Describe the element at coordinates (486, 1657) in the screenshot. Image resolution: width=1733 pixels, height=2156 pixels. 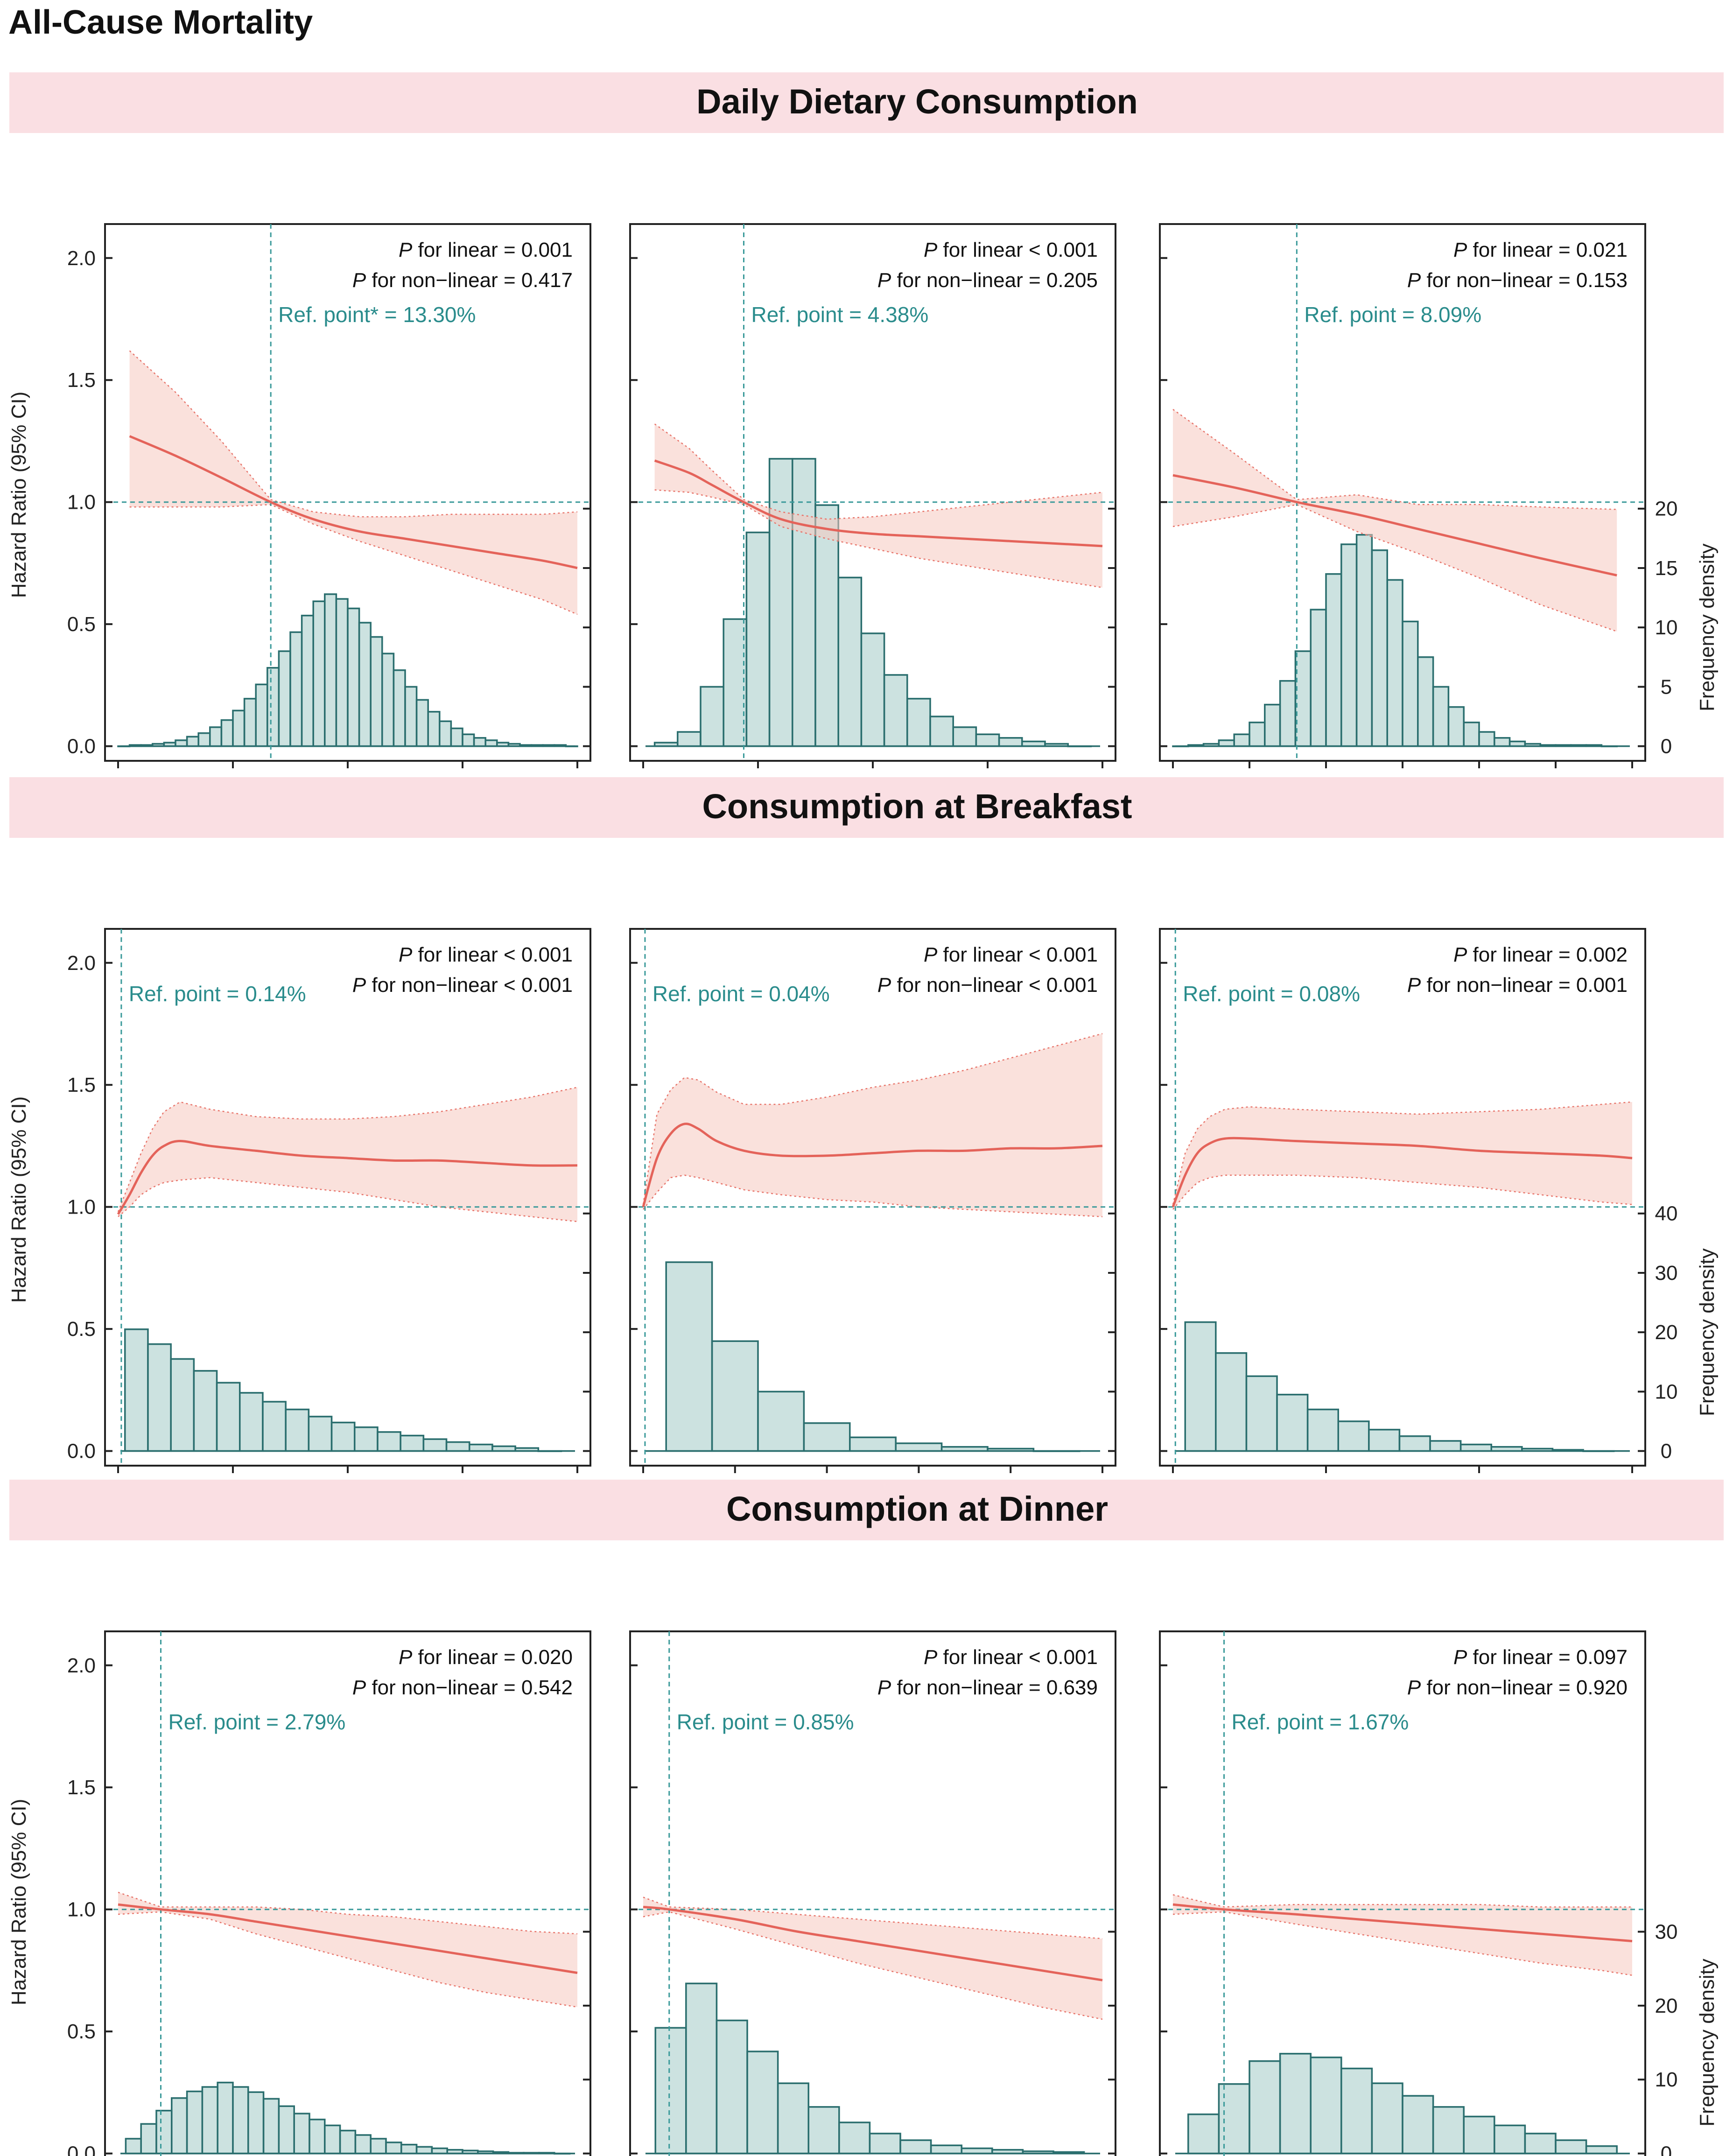
I see `p-linear: P for linear = 0.020` at that location.